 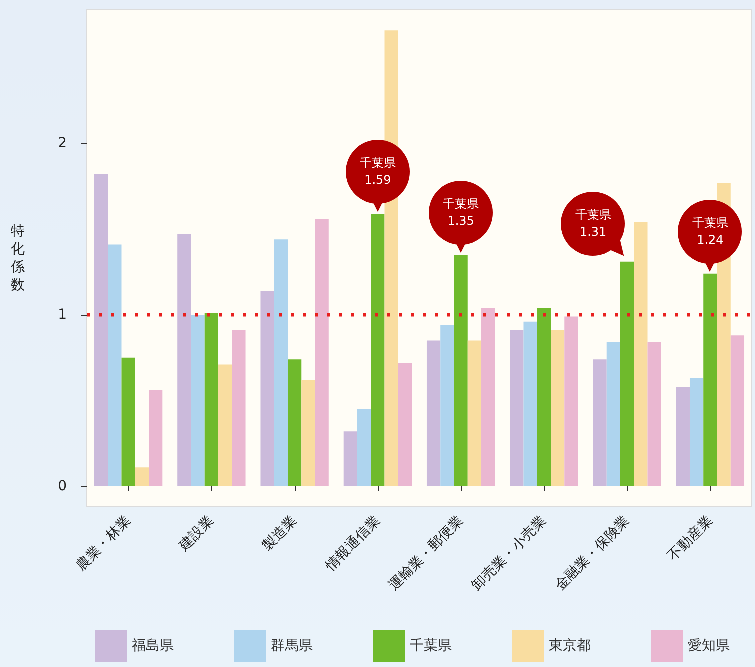 I want to click on x-tick-label: 建設業, so click(x=197, y=534).